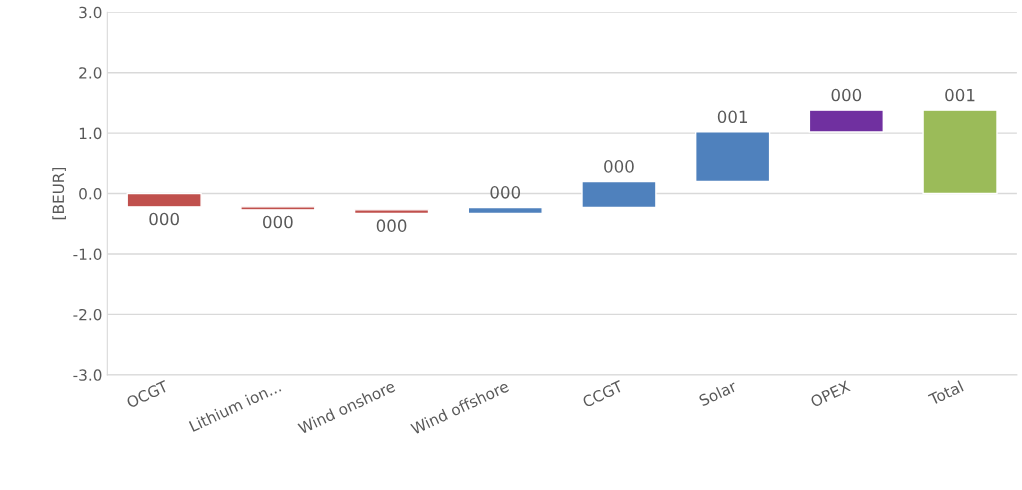 This screenshot has width=1022, height=490. What do you see at coordinates (87, 254) in the screenshot?
I see `y-tick-label: -1.0` at bounding box center [87, 254].